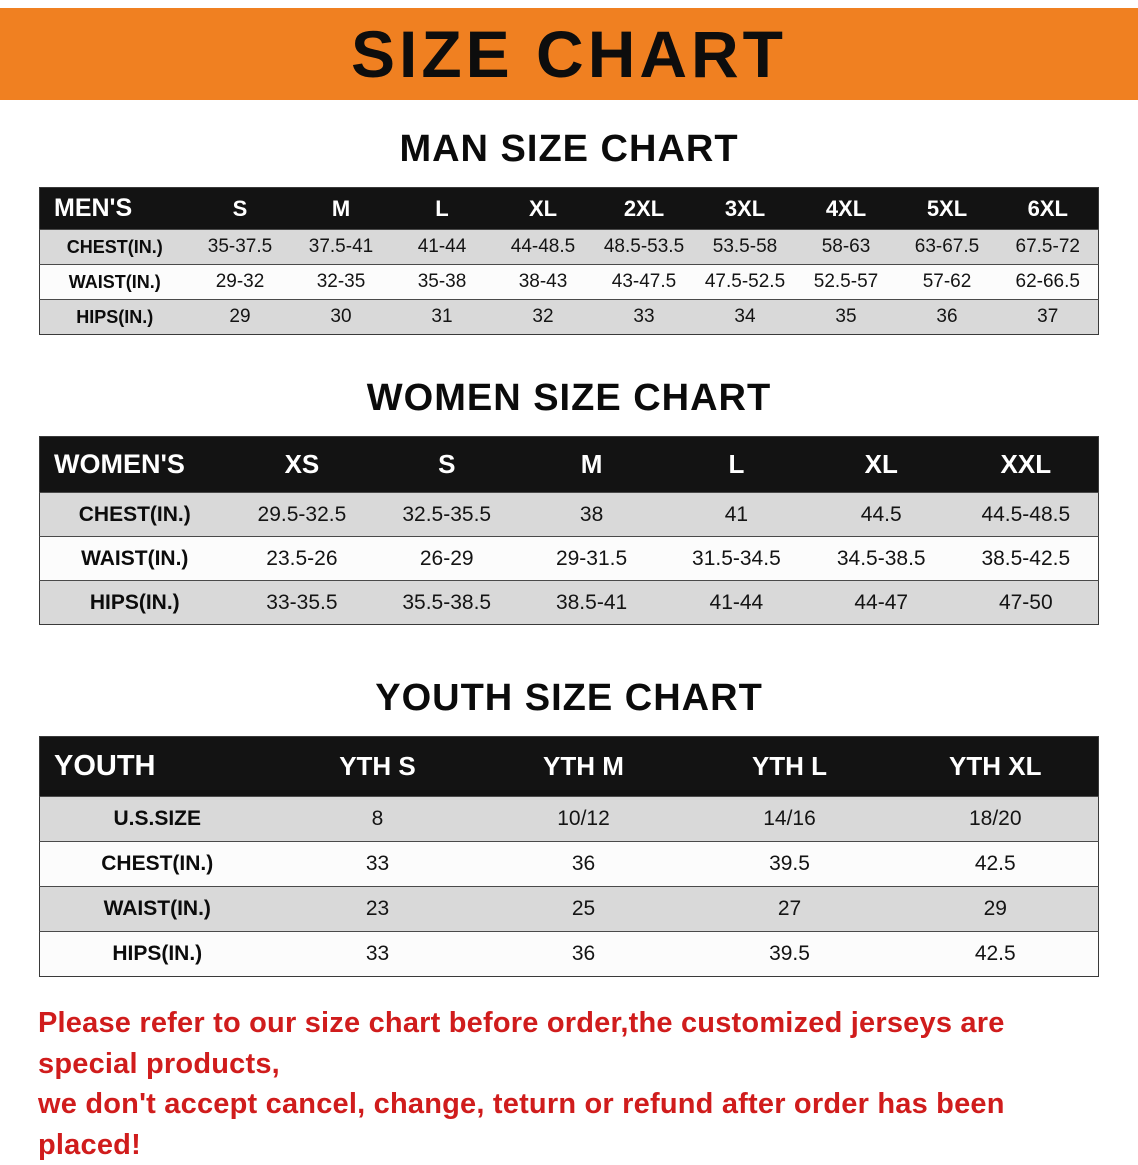  Describe the element at coordinates (583, 818) in the screenshot. I see `size-value: 10/12` at that location.